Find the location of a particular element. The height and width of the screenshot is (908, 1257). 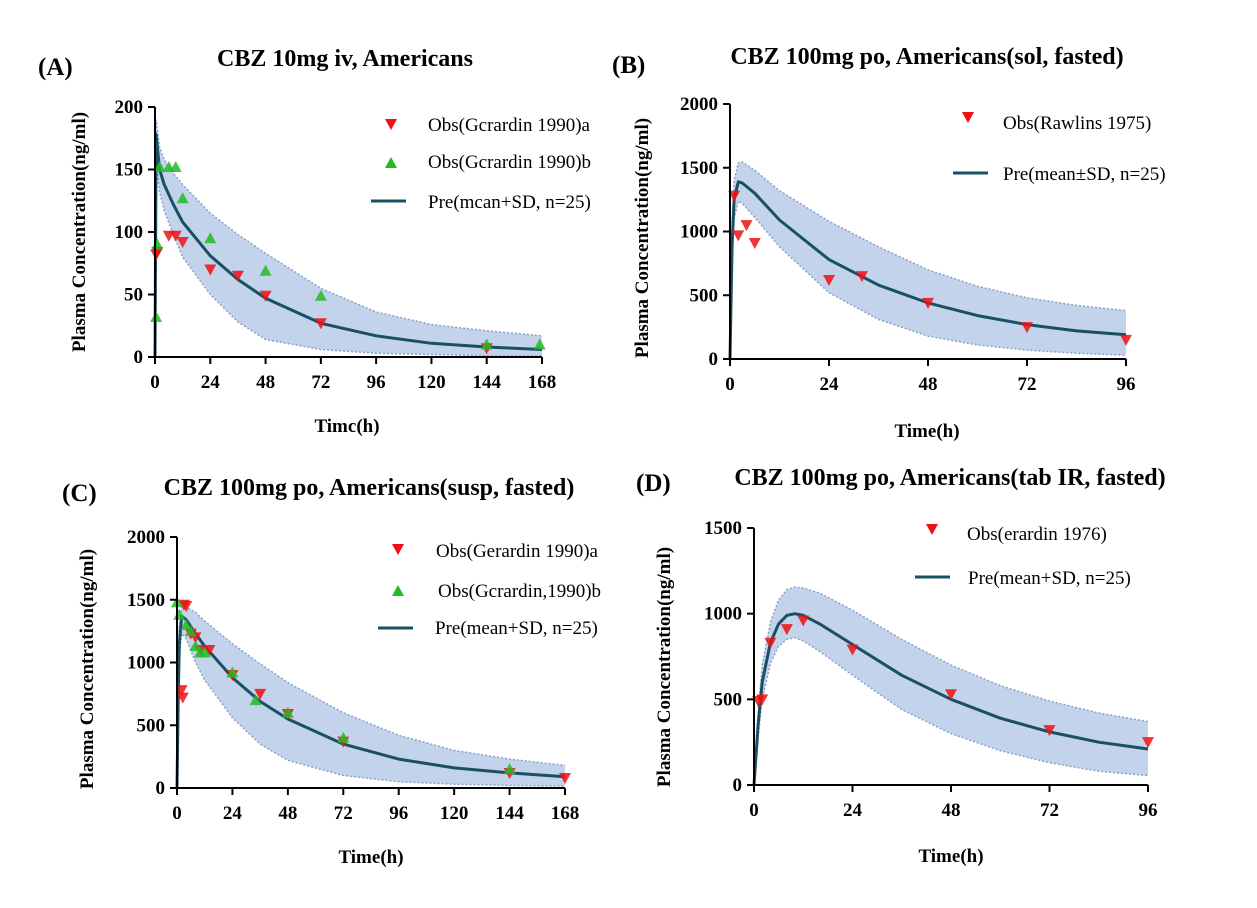

plot-area: 0 500 1000 1500 2000 0 24 48 72 96 is located at coordinates (908, 244).